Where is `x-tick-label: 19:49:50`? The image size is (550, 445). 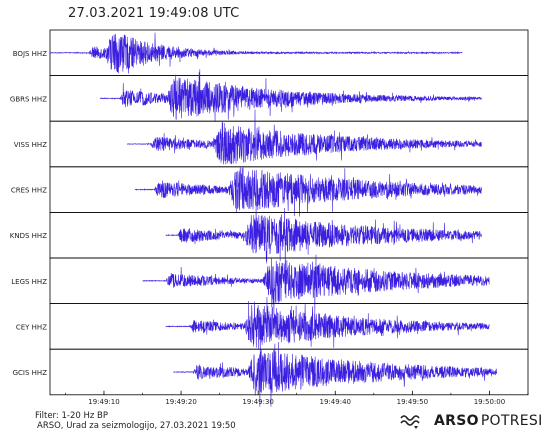
x-tick-label: 19:49:50 is located at coordinates (412, 402).